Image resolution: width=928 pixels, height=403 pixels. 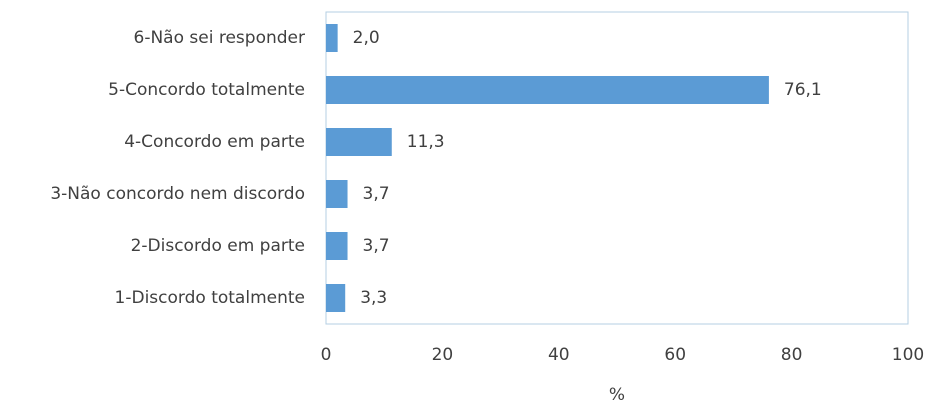 What do you see at coordinates (219, 38) in the screenshot?
I see `y-tick-label: 6-Não sei responder` at bounding box center [219, 38].